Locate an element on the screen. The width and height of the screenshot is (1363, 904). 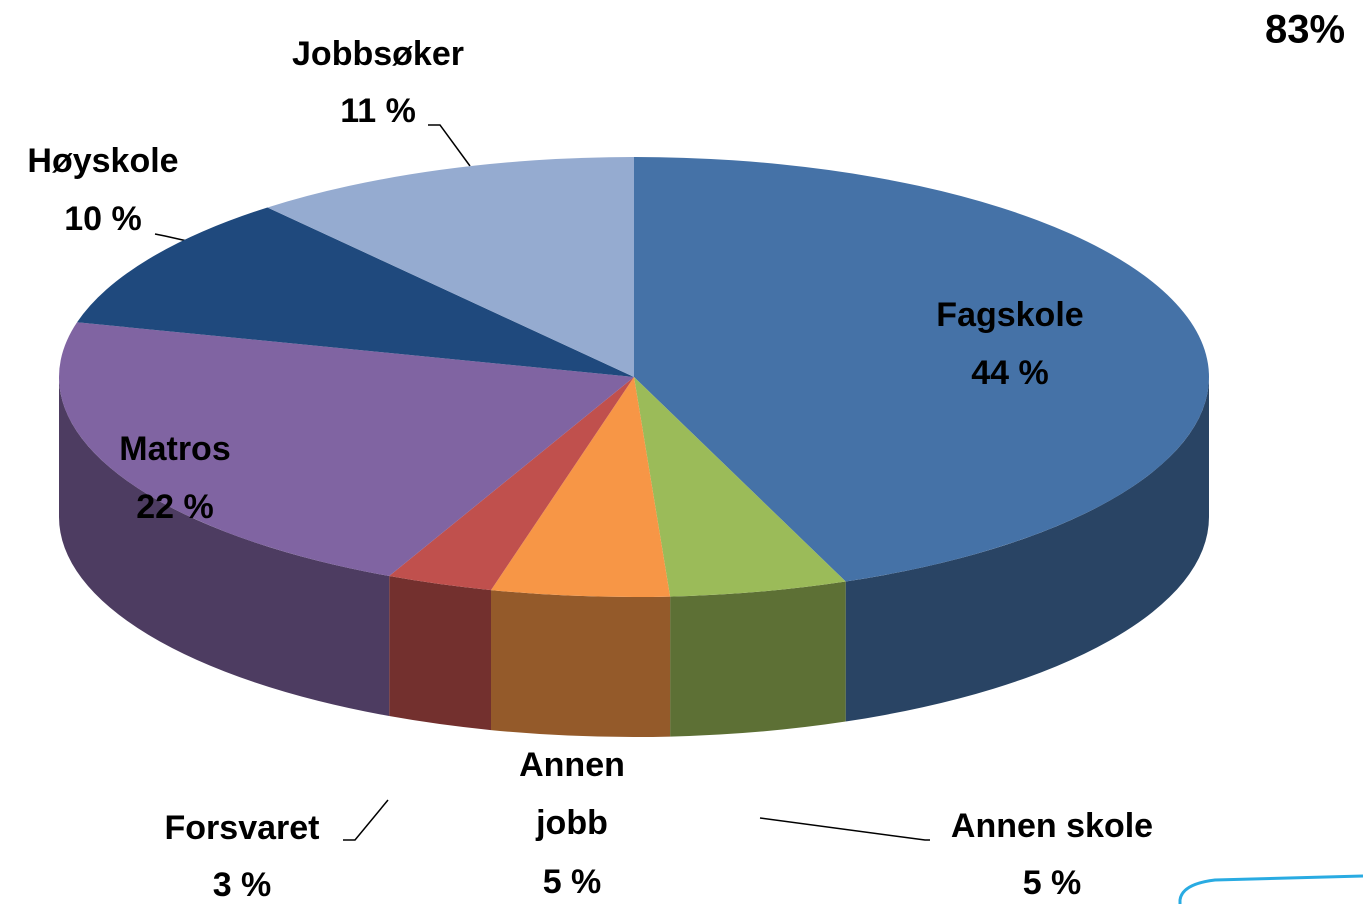
value-label: 10 % is located at coordinates (103, 219).